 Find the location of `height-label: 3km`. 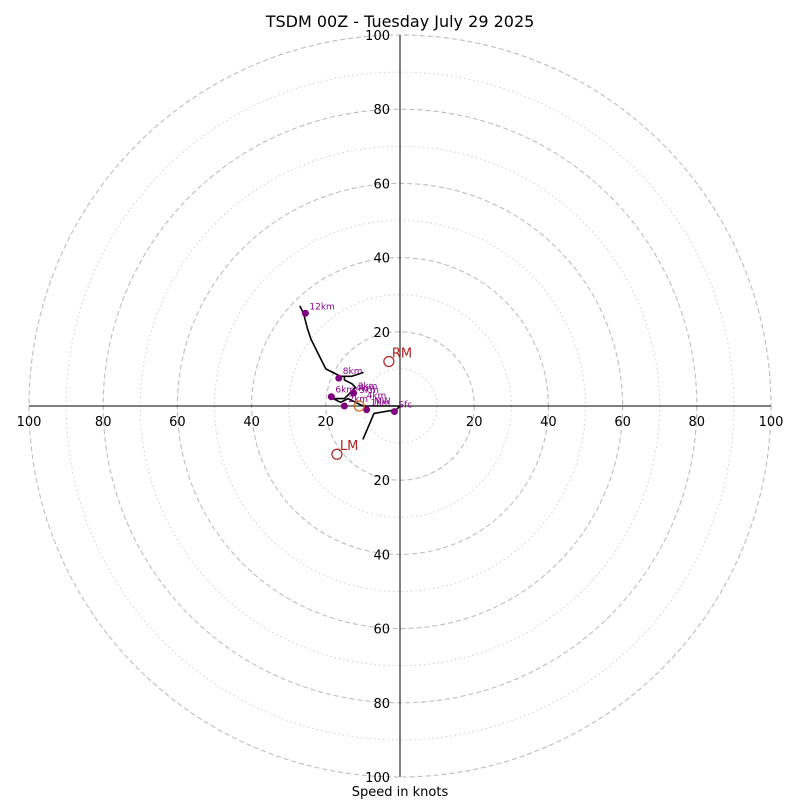

height-label: 3km is located at coordinates (368, 387).